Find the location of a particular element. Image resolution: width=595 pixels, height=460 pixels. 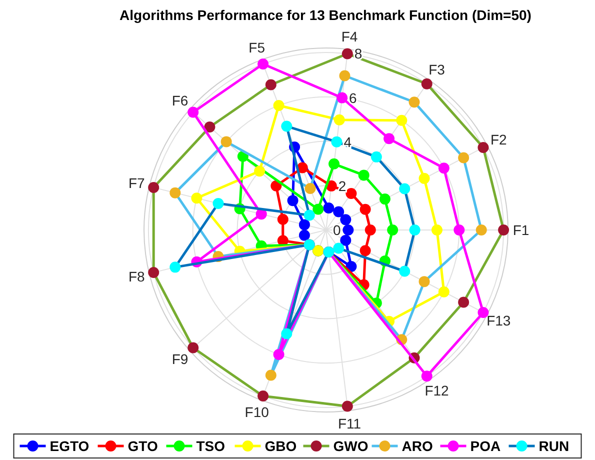

spoke-label: F12 is located at coordinates (437, 390).